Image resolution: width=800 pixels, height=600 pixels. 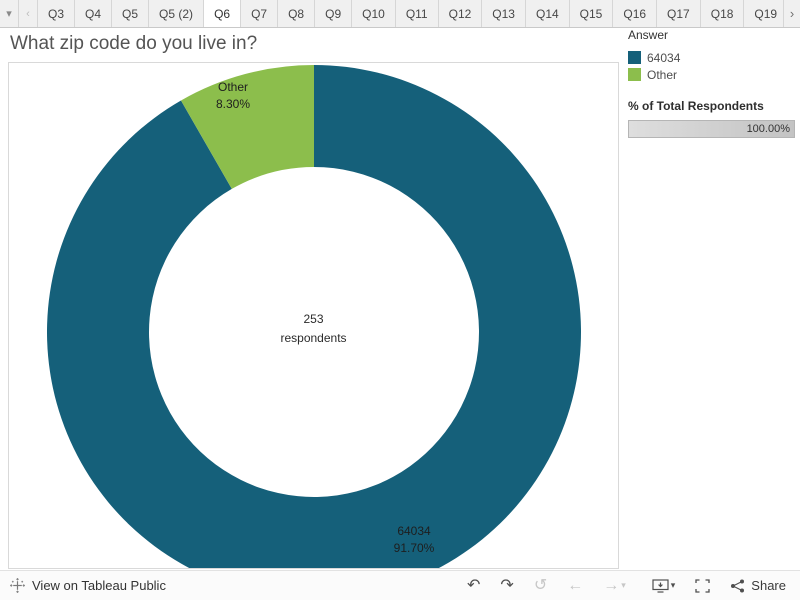 I want to click on slice-label-other: Other 8.30%, so click(x=233, y=96).